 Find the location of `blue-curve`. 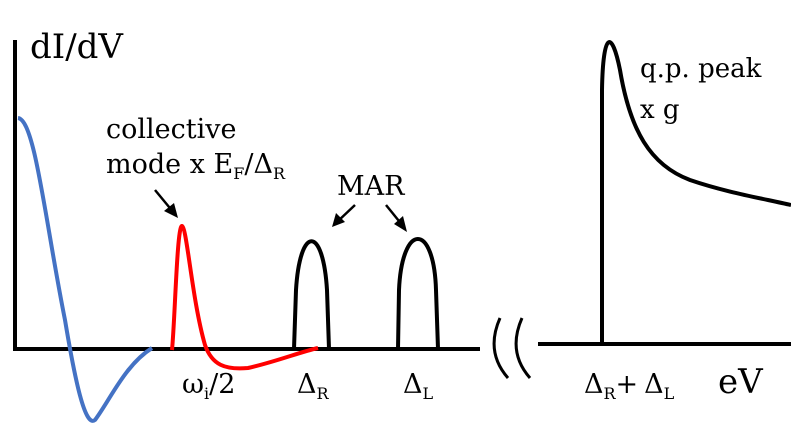

blue-curve is located at coordinates (85, 269).